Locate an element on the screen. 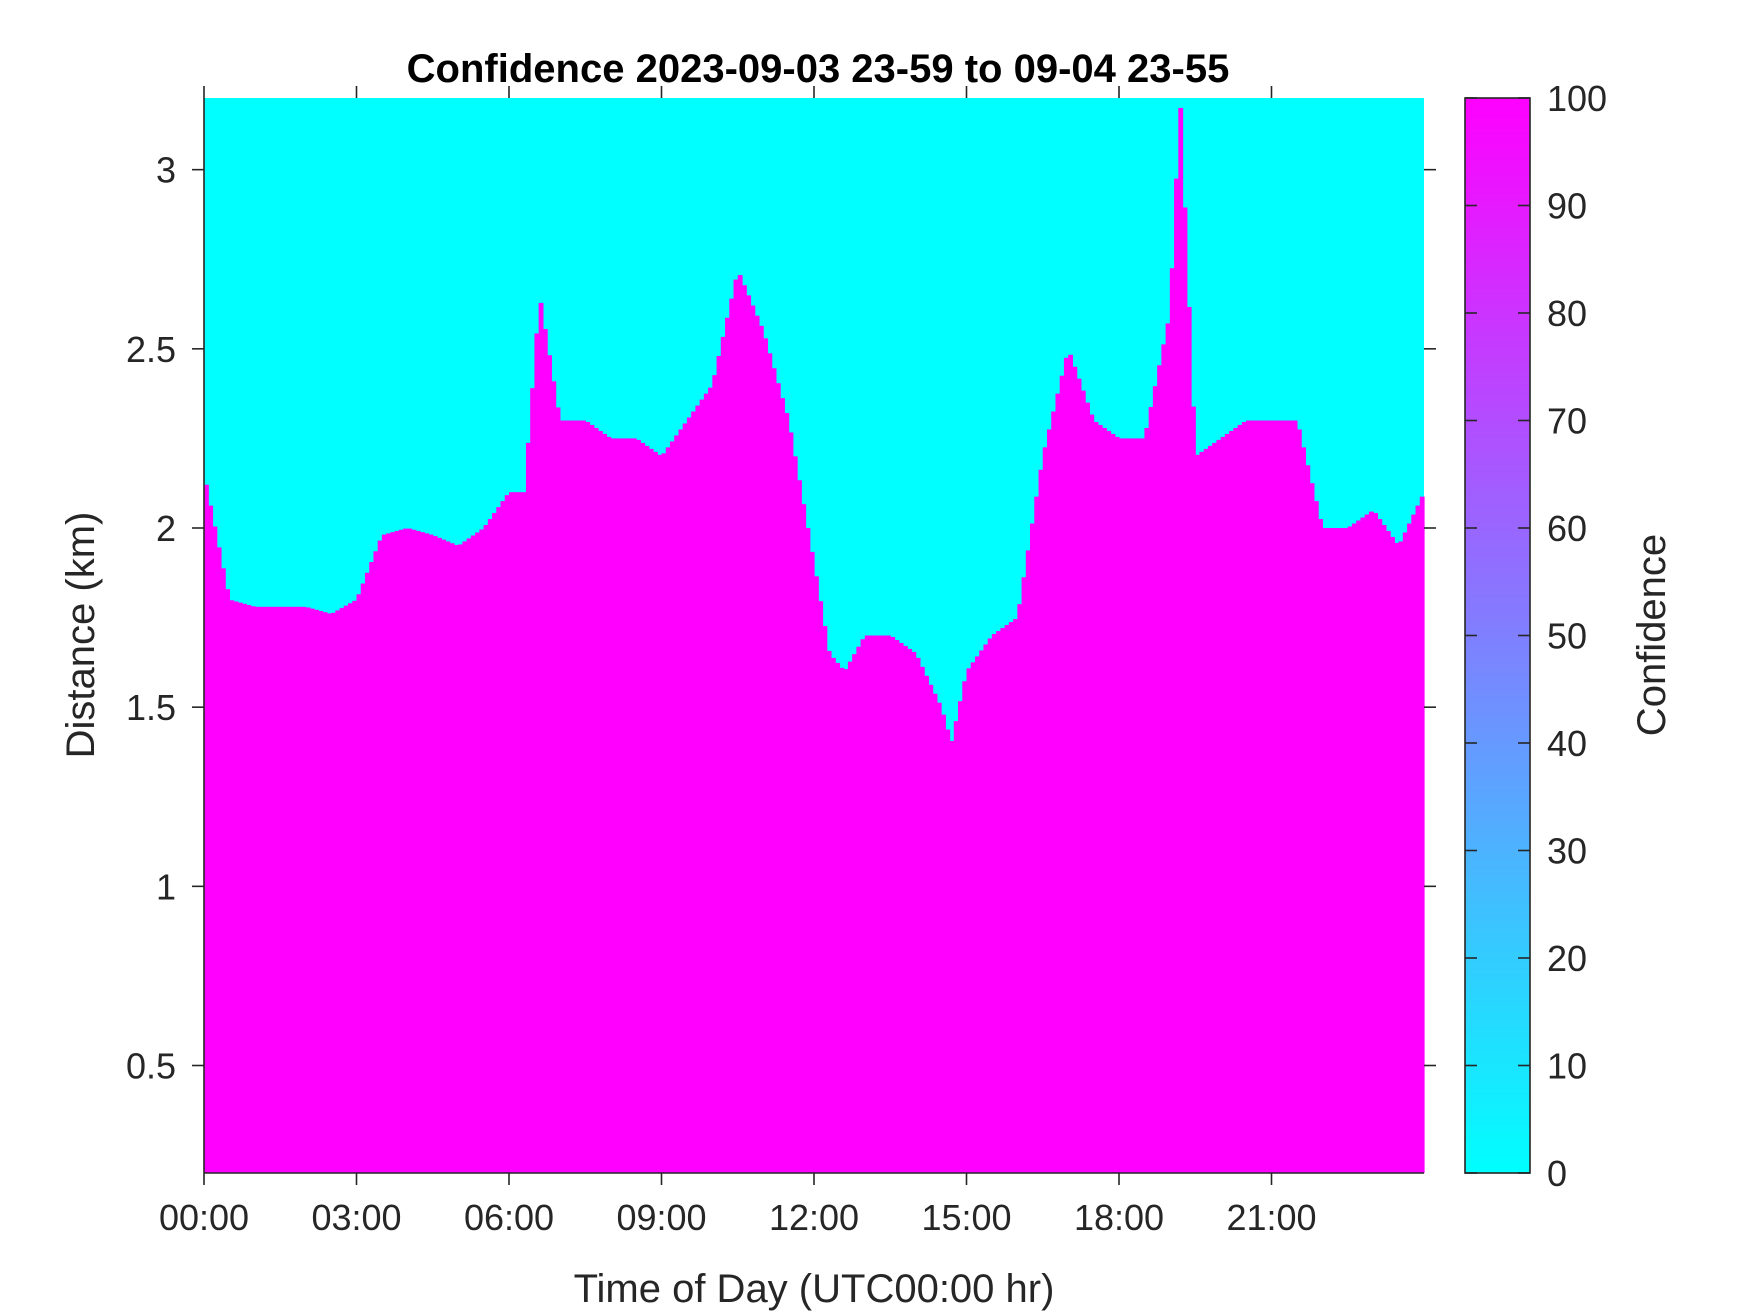 This screenshot has width=1750, height=1313. y-tick-label: 1 is located at coordinates (166, 886).